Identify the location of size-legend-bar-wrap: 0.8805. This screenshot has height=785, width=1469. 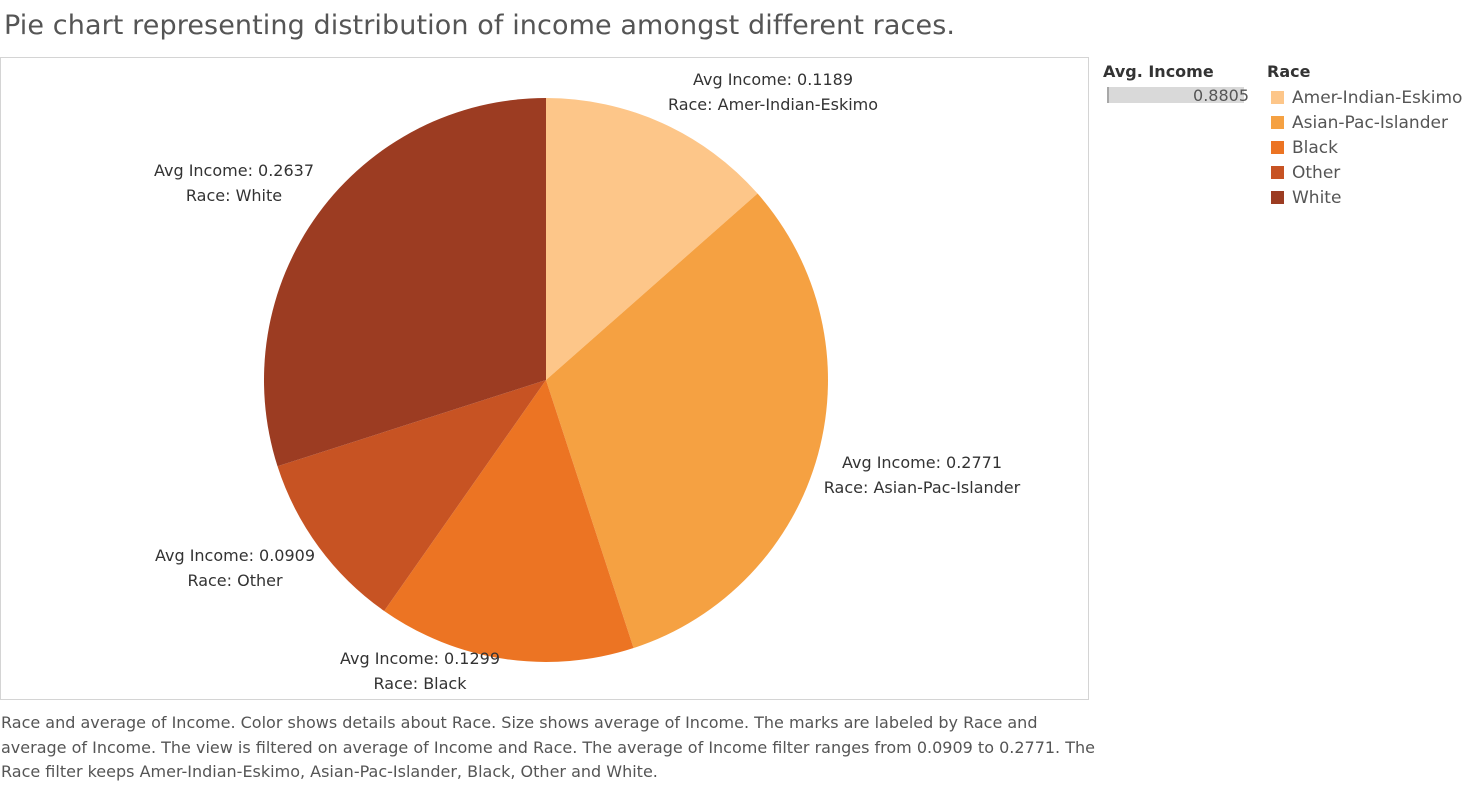
(1176, 95).